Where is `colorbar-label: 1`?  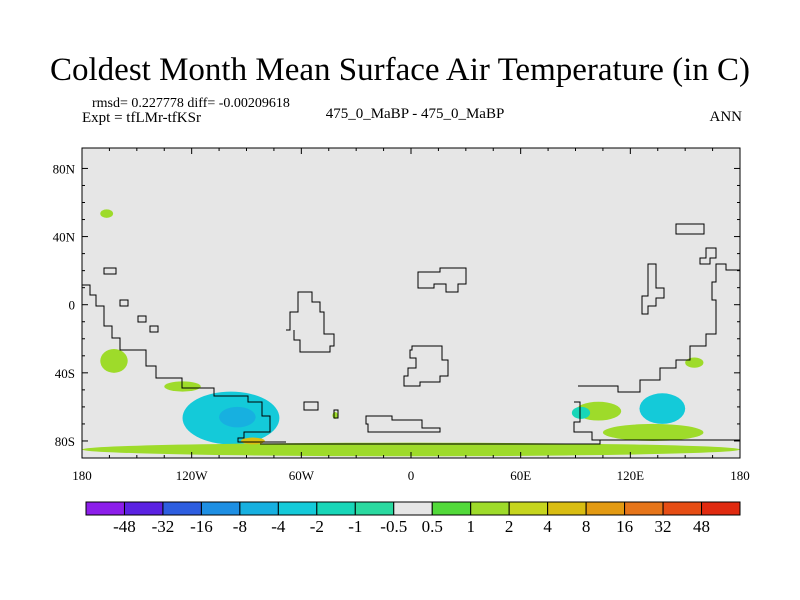
colorbar-label: 1 is located at coordinates (470, 526).